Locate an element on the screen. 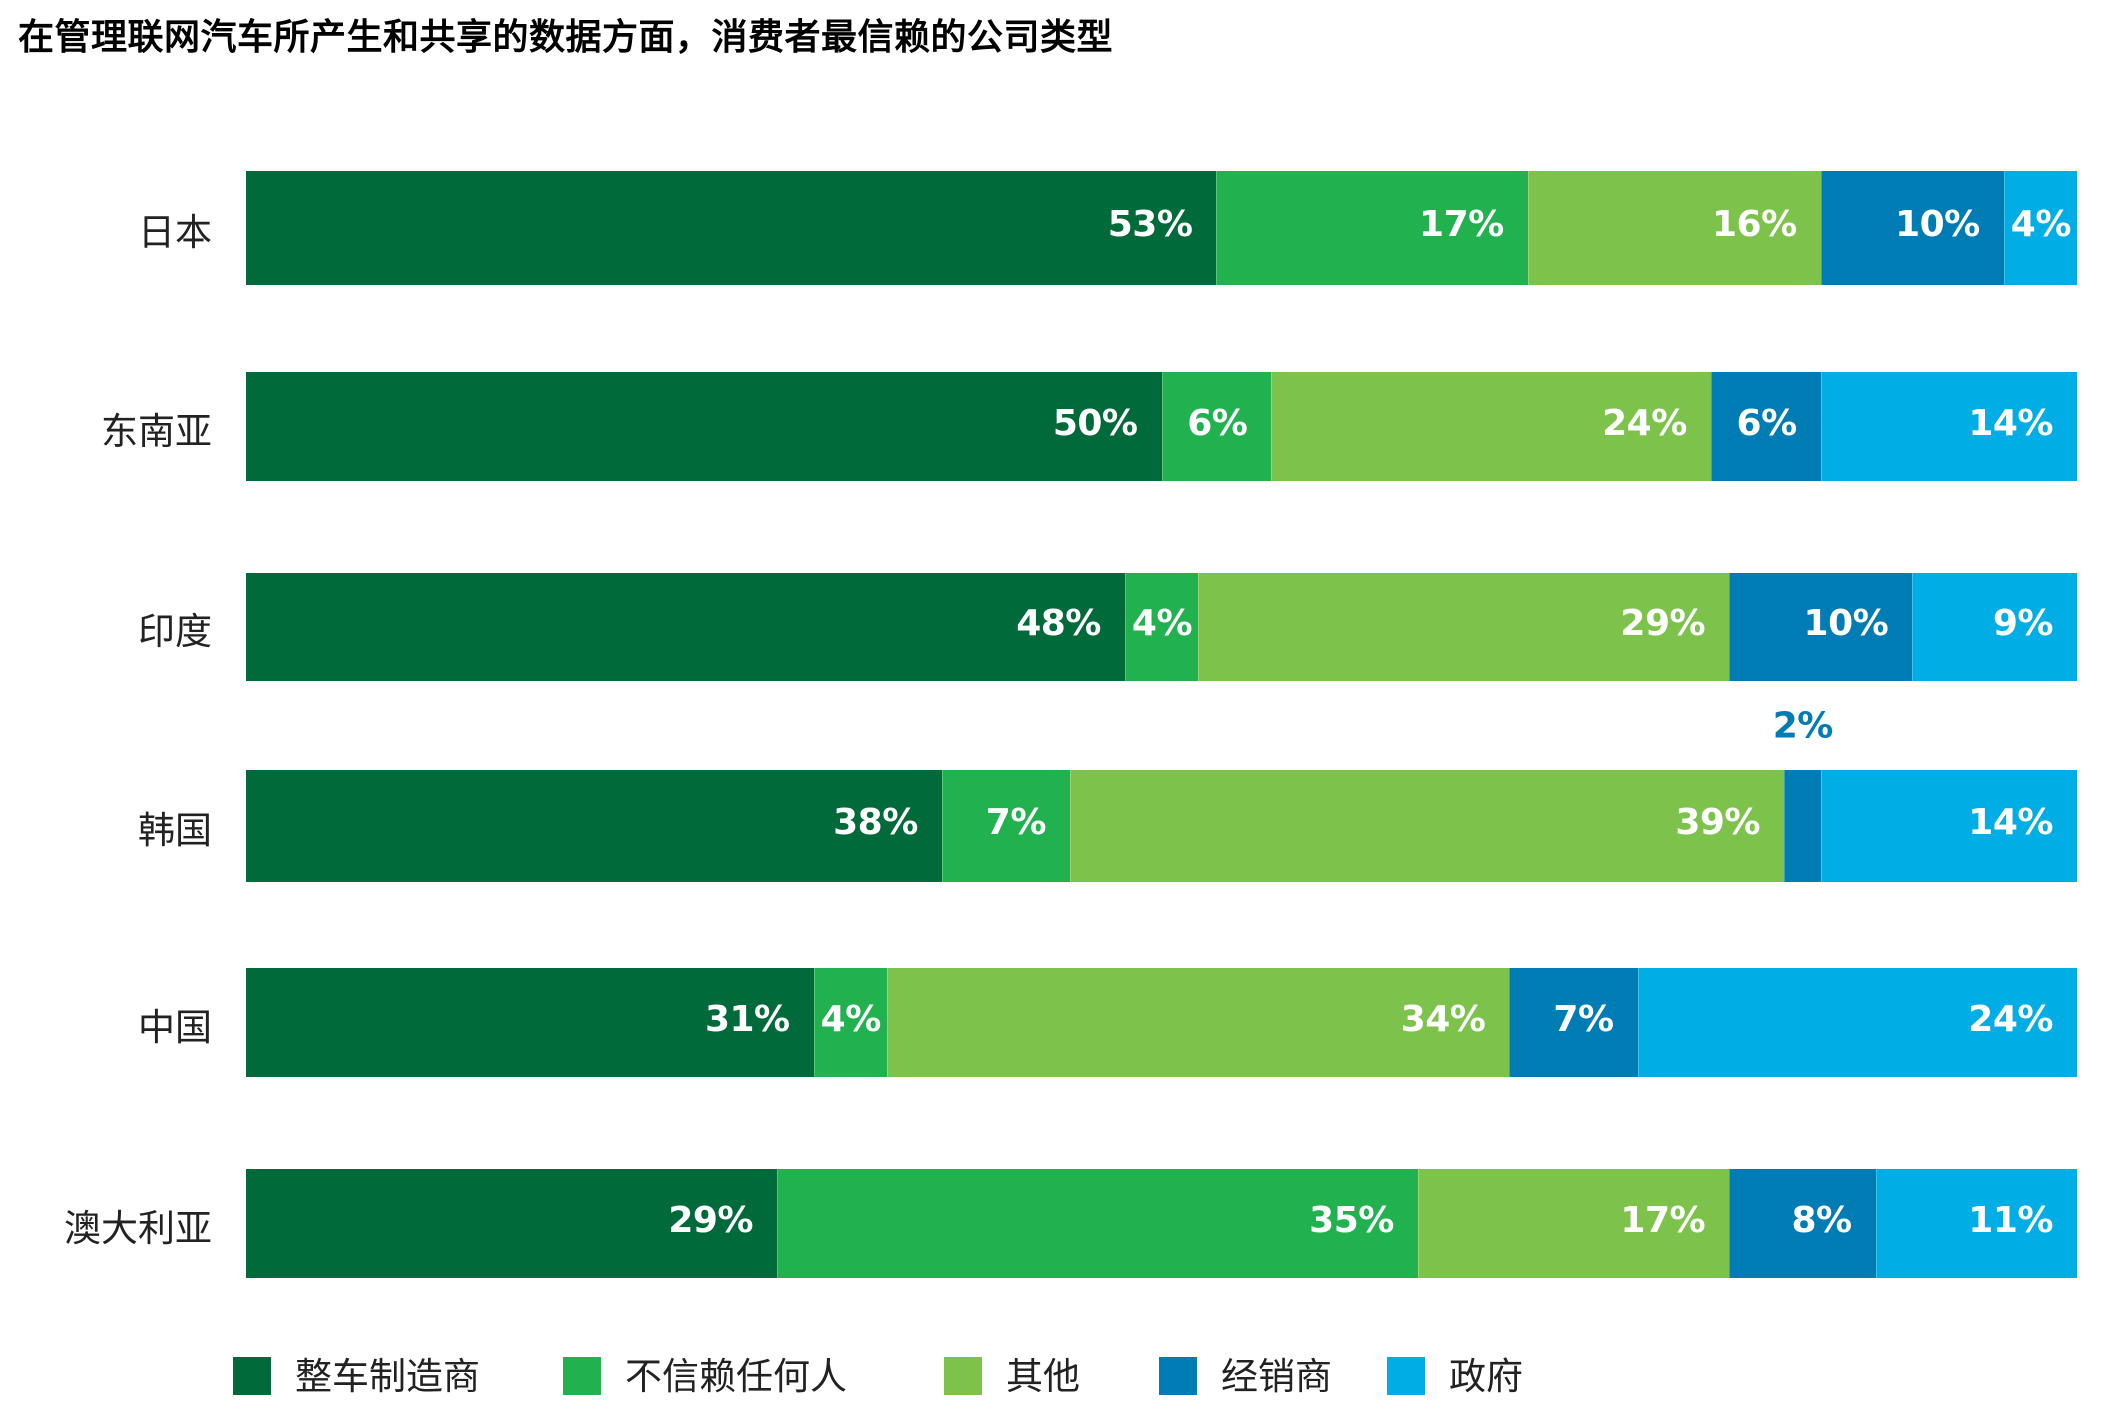 This screenshot has height=1422, width=2124. stacked-bar: 31% 4% 34% 7% 24% is located at coordinates (1161, 1022).